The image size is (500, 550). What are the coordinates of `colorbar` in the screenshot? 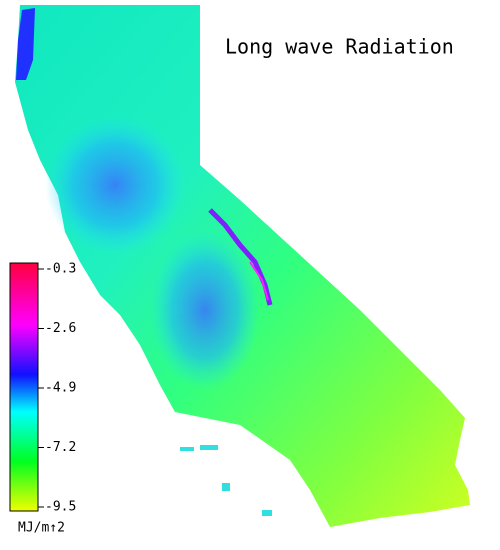 It's located at (24, 387).